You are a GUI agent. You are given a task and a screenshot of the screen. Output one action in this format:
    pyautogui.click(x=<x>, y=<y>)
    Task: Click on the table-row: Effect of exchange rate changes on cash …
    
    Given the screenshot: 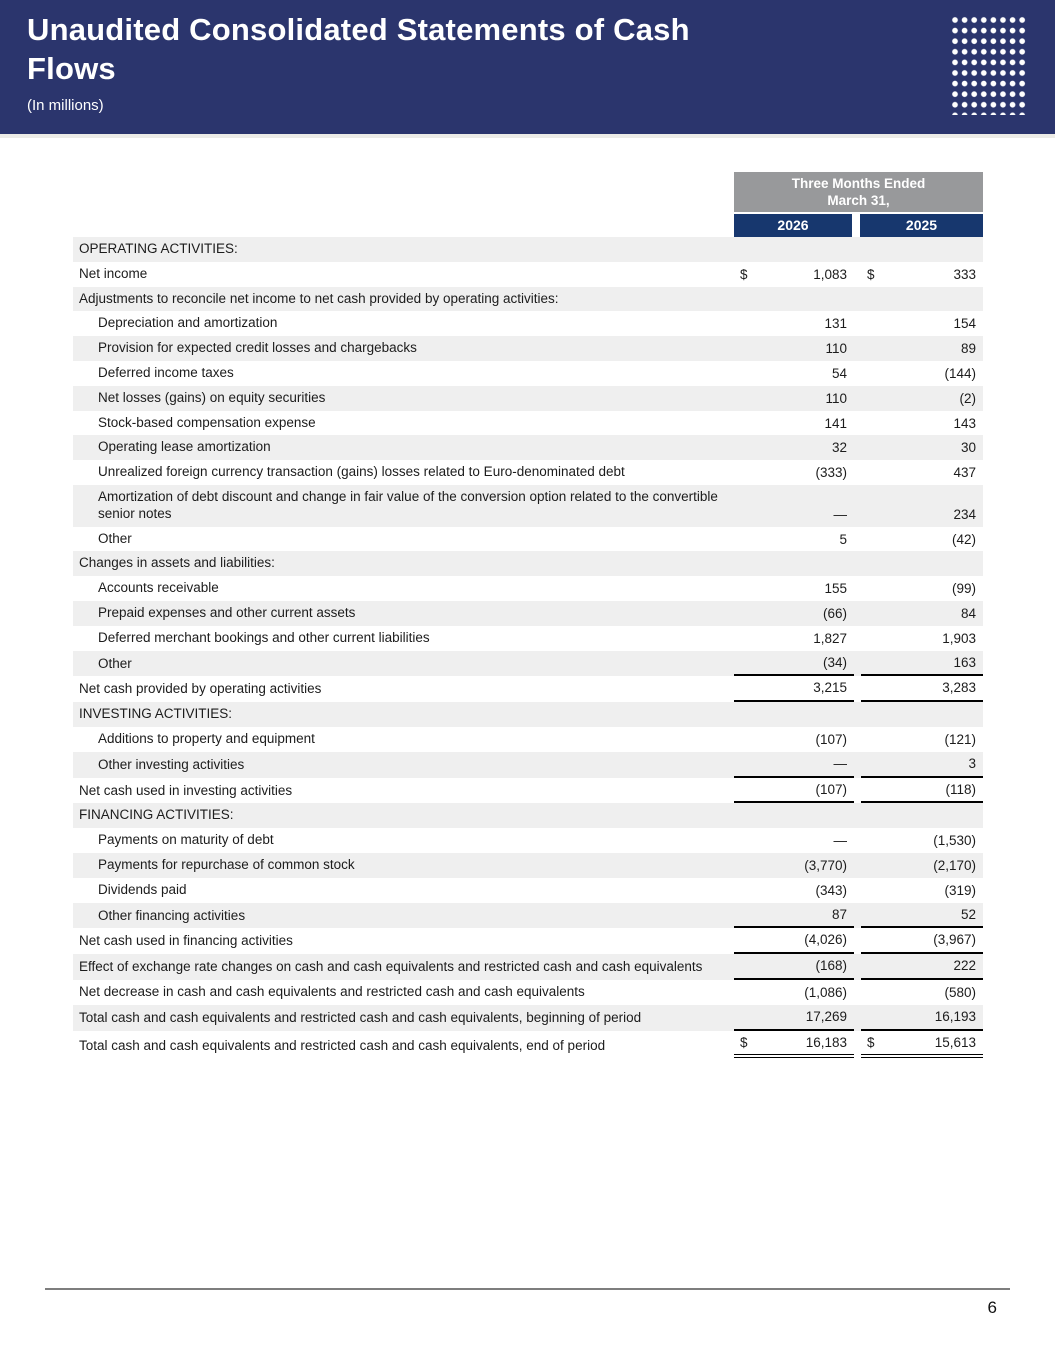 What is the action you would take?
    pyautogui.click(x=528, y=967)
    